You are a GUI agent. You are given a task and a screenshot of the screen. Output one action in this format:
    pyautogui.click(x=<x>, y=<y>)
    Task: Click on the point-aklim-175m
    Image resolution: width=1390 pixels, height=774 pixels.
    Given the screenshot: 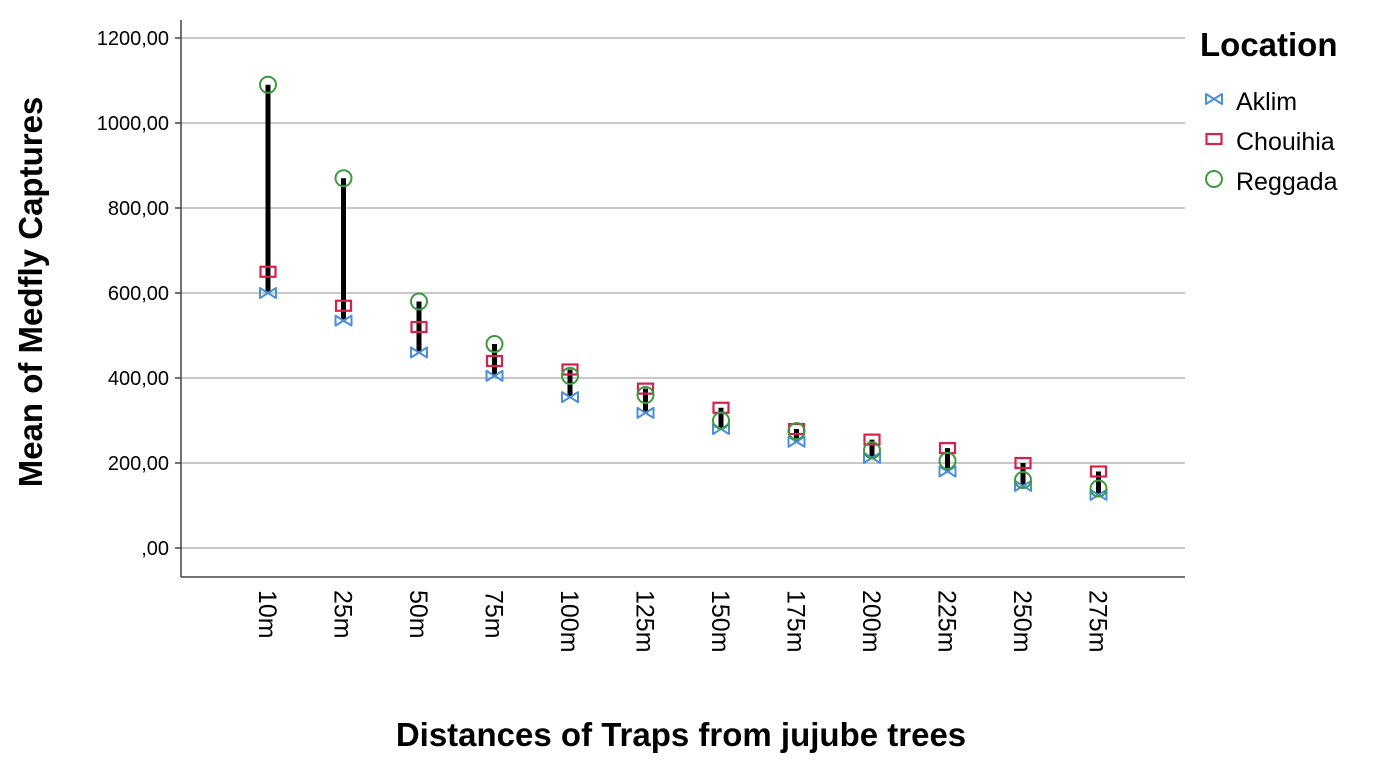 What is the action you would take?
    pyautogui.click(x=796, y=441)
    